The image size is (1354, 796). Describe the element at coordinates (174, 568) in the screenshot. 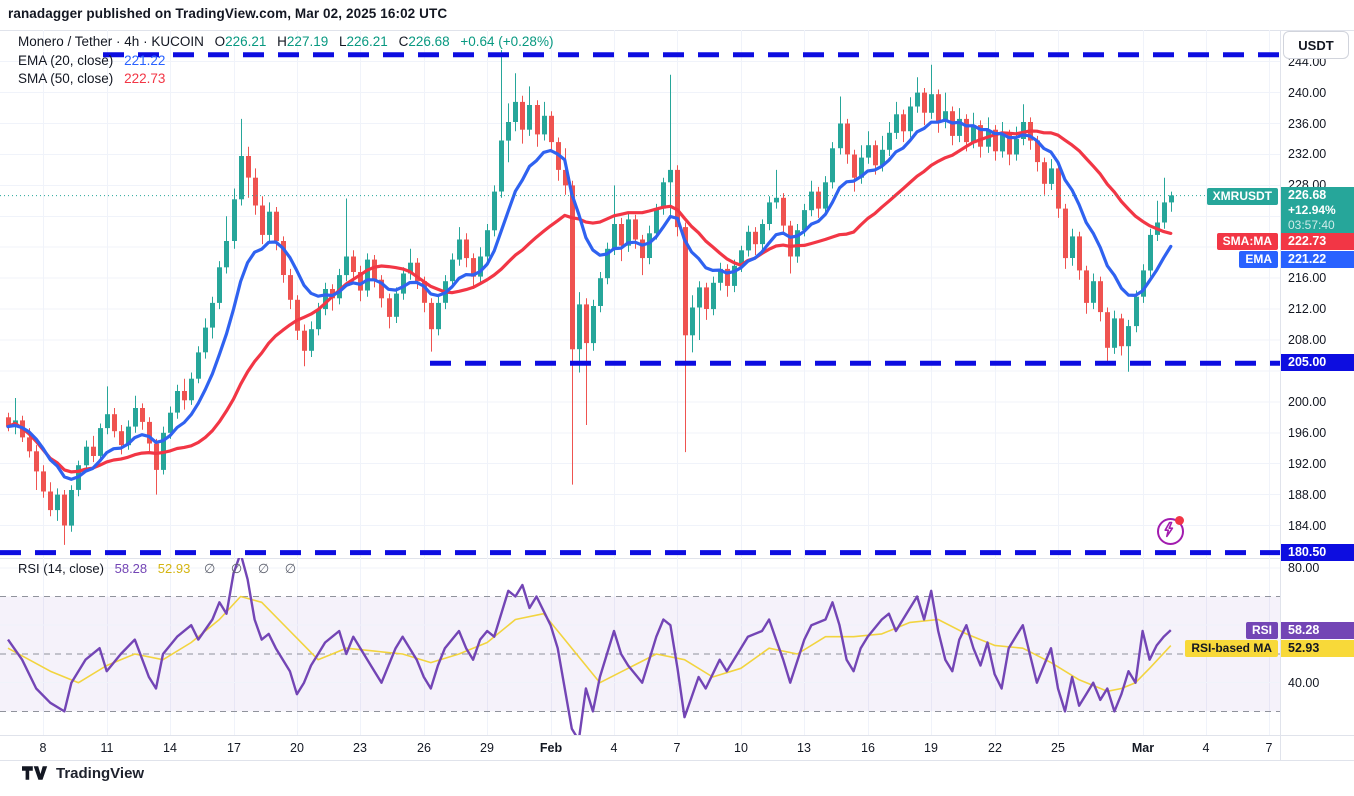

I see `rsi-ma-value: 52.93` at that location.